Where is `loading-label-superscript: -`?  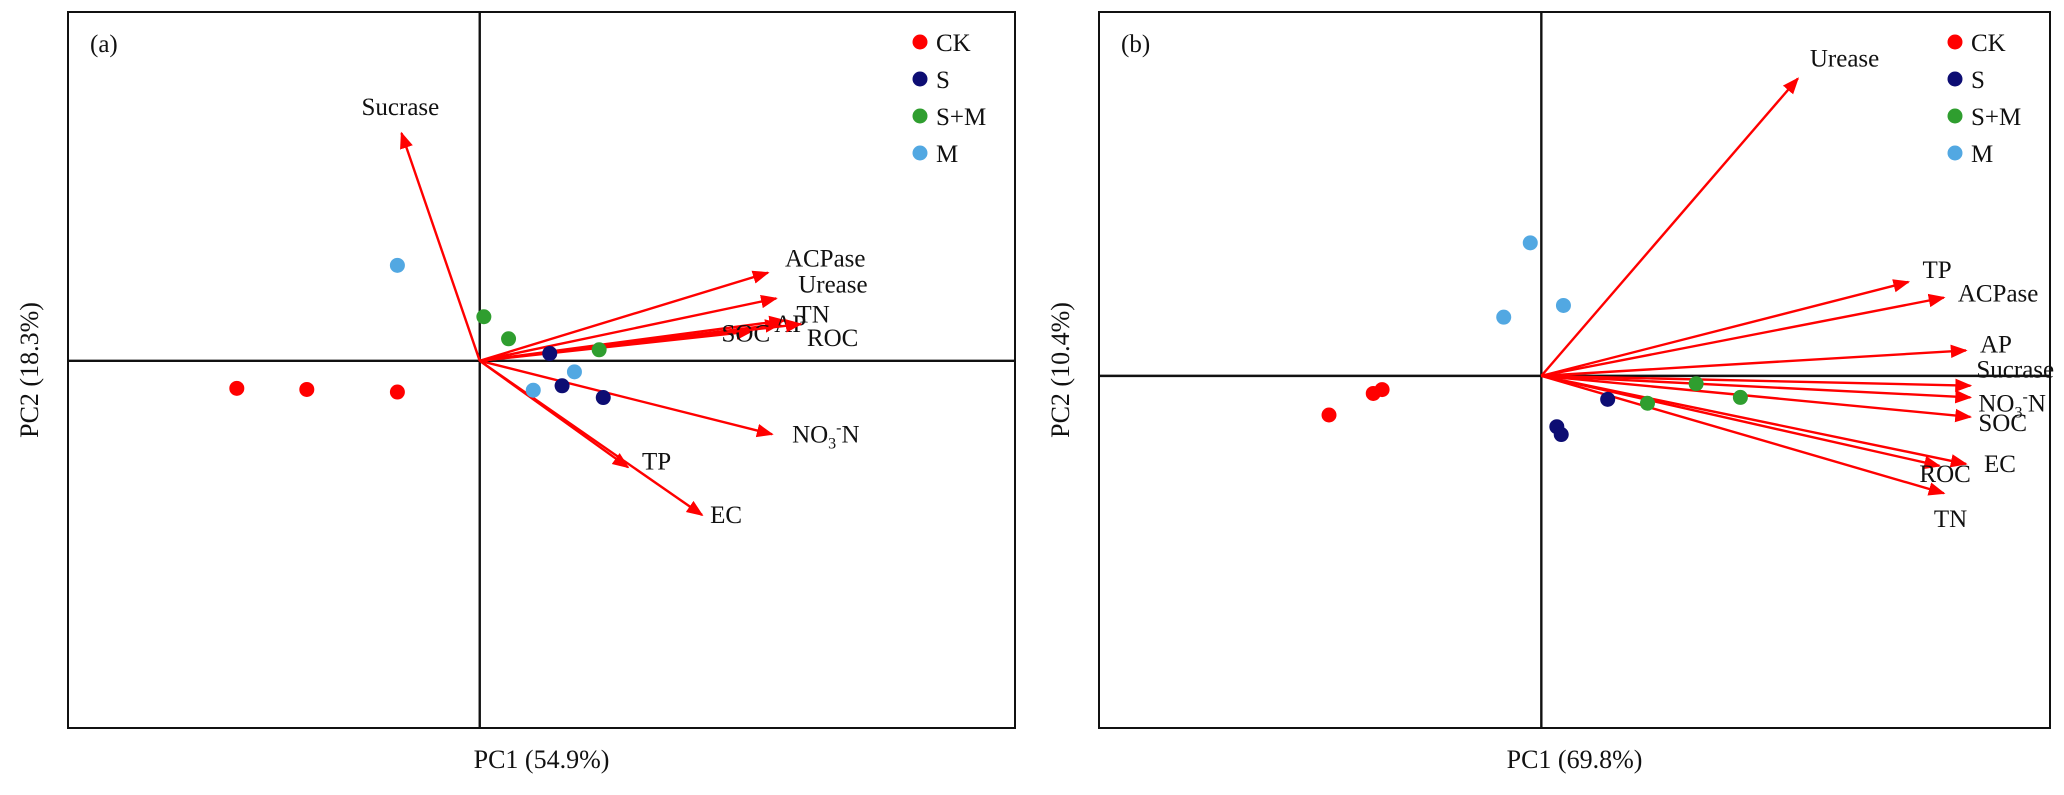 loading-label-superscript: - is located at coordinates (2024, 396).